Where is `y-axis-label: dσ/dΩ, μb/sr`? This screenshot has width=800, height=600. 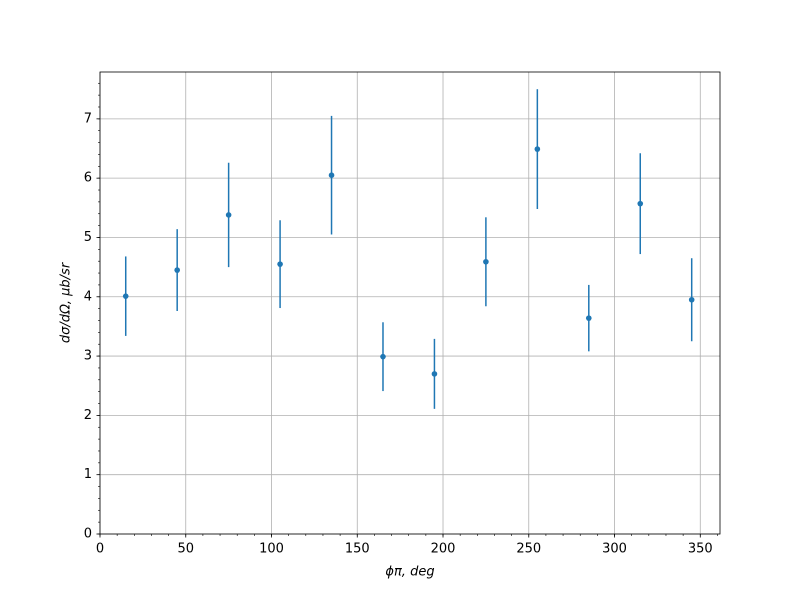
y-axis-label: dσ/dΩ, μb/sr is located at coordinates (66, 302).